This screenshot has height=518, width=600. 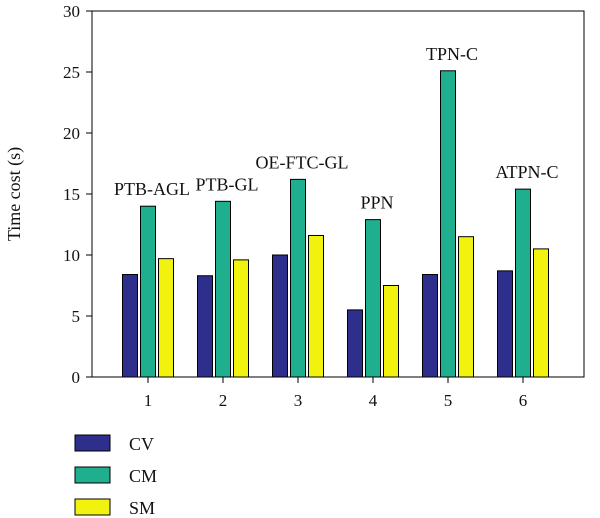 I want to click on legend-swatch-cm, so click(x=92, y=475).